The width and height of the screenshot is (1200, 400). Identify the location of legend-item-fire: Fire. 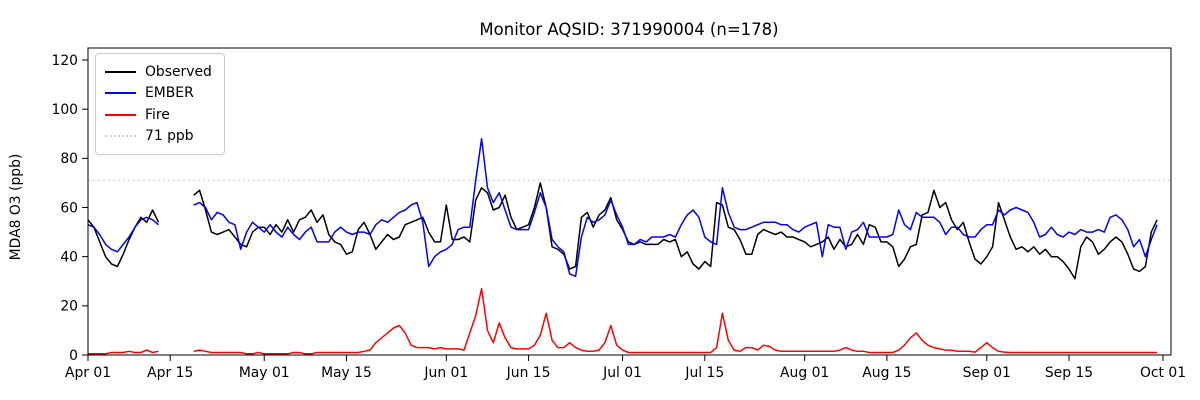
(158, 115).